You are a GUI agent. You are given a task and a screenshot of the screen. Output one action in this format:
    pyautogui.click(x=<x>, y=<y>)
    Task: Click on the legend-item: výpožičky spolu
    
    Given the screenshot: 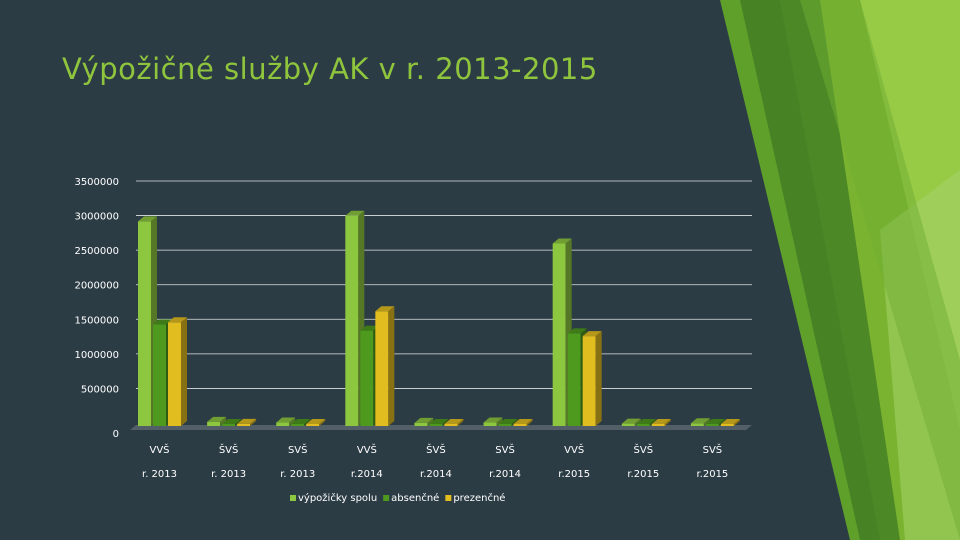 What is the action you would take?
    pyautogui.click(x=333, y=498)
    